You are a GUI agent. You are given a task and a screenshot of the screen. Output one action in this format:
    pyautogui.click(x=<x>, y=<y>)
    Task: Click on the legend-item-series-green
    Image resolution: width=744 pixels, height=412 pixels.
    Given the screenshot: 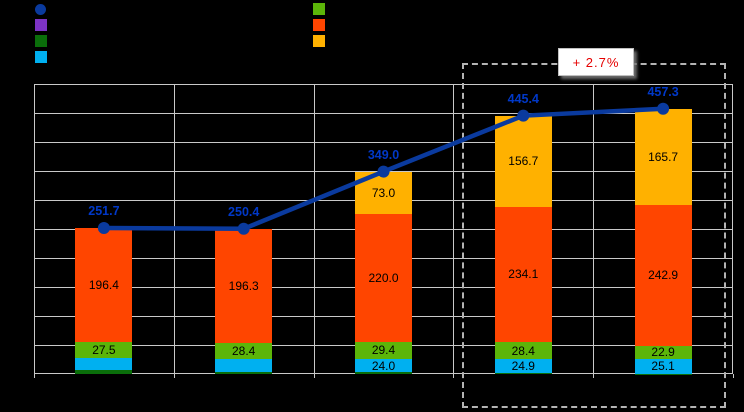 What is the action you would take?
    pyautogui.click(x=319, y=9)
    